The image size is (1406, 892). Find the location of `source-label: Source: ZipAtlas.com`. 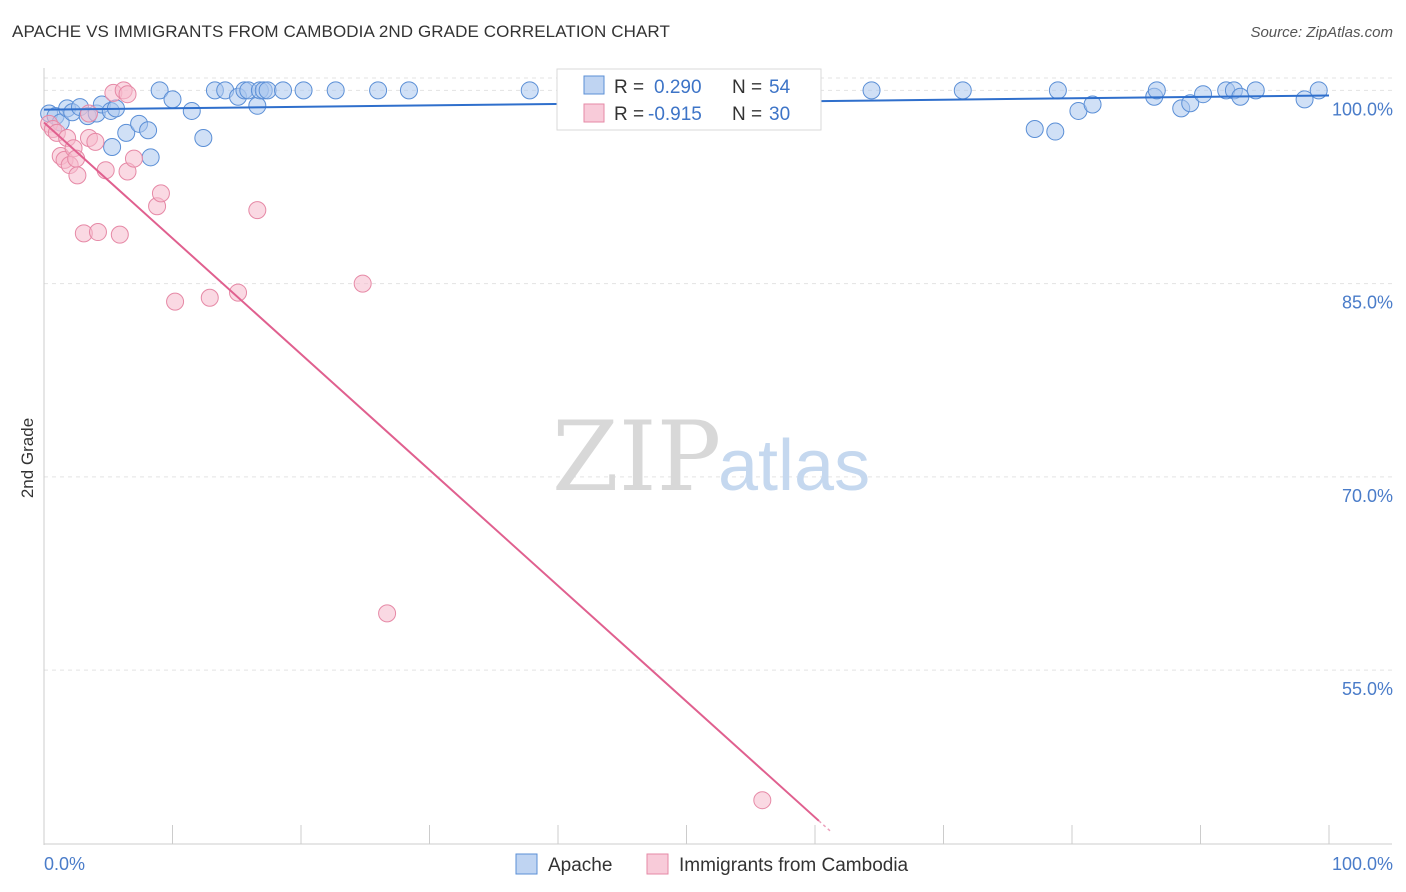

source-label: Source: ZipAtlas.com is located at coordinates (1321, 32).